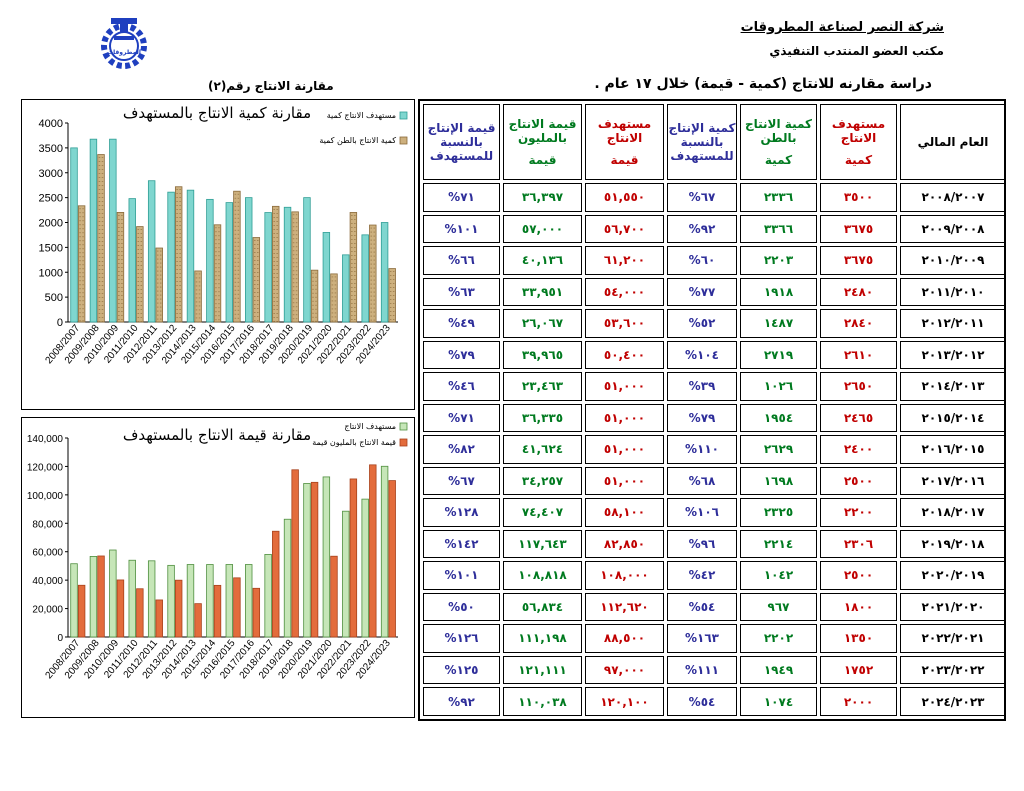 This screenshot has height=791, width=1024. Describe the element at coordinates (461, 607) in the screenshot. I see `cell-val-pct: %٥٠` at that location.